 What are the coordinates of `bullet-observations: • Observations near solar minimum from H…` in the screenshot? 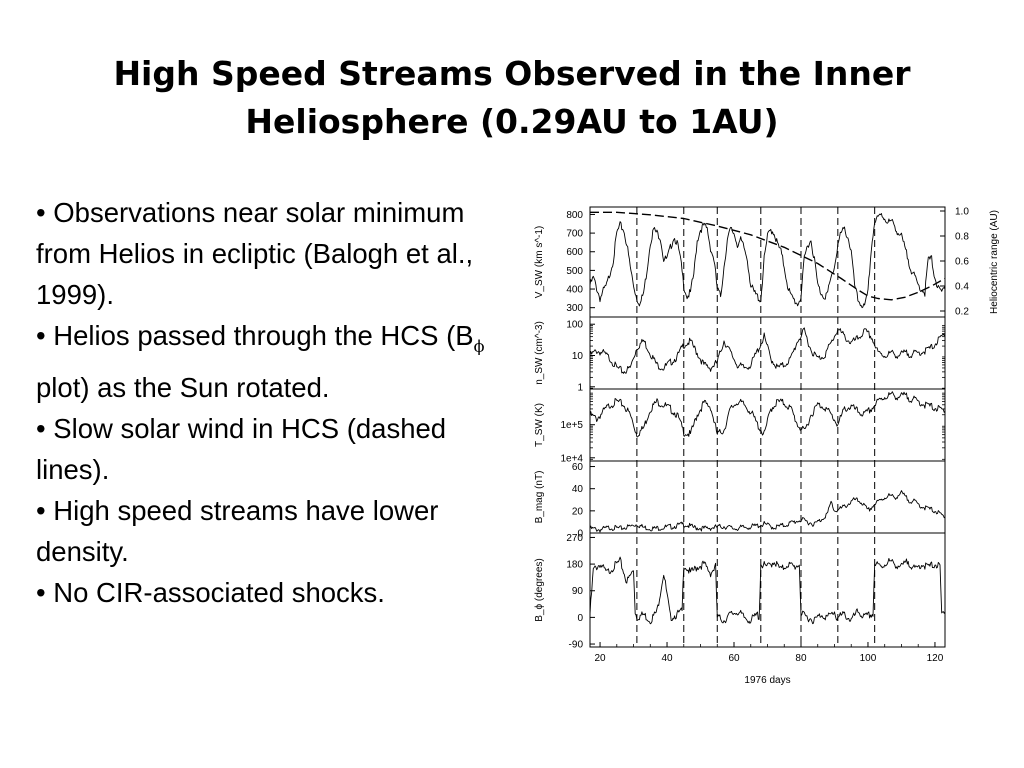 It's located at (255, 253).